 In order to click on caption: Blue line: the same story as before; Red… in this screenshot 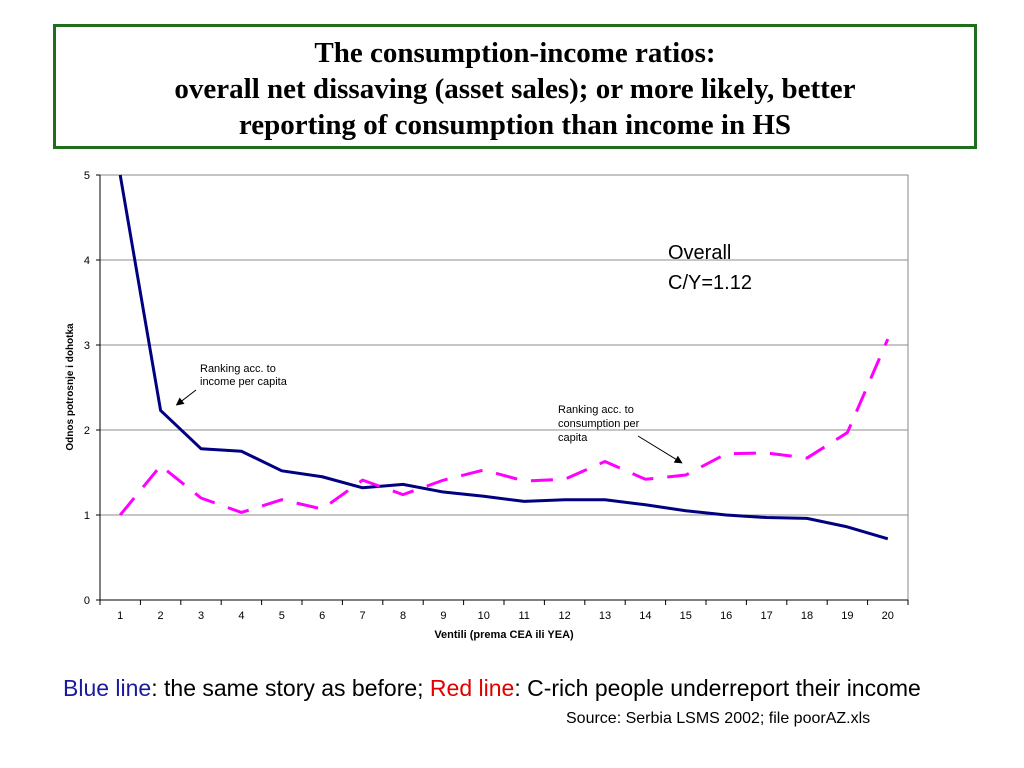, I will do `click(513, 688)`.